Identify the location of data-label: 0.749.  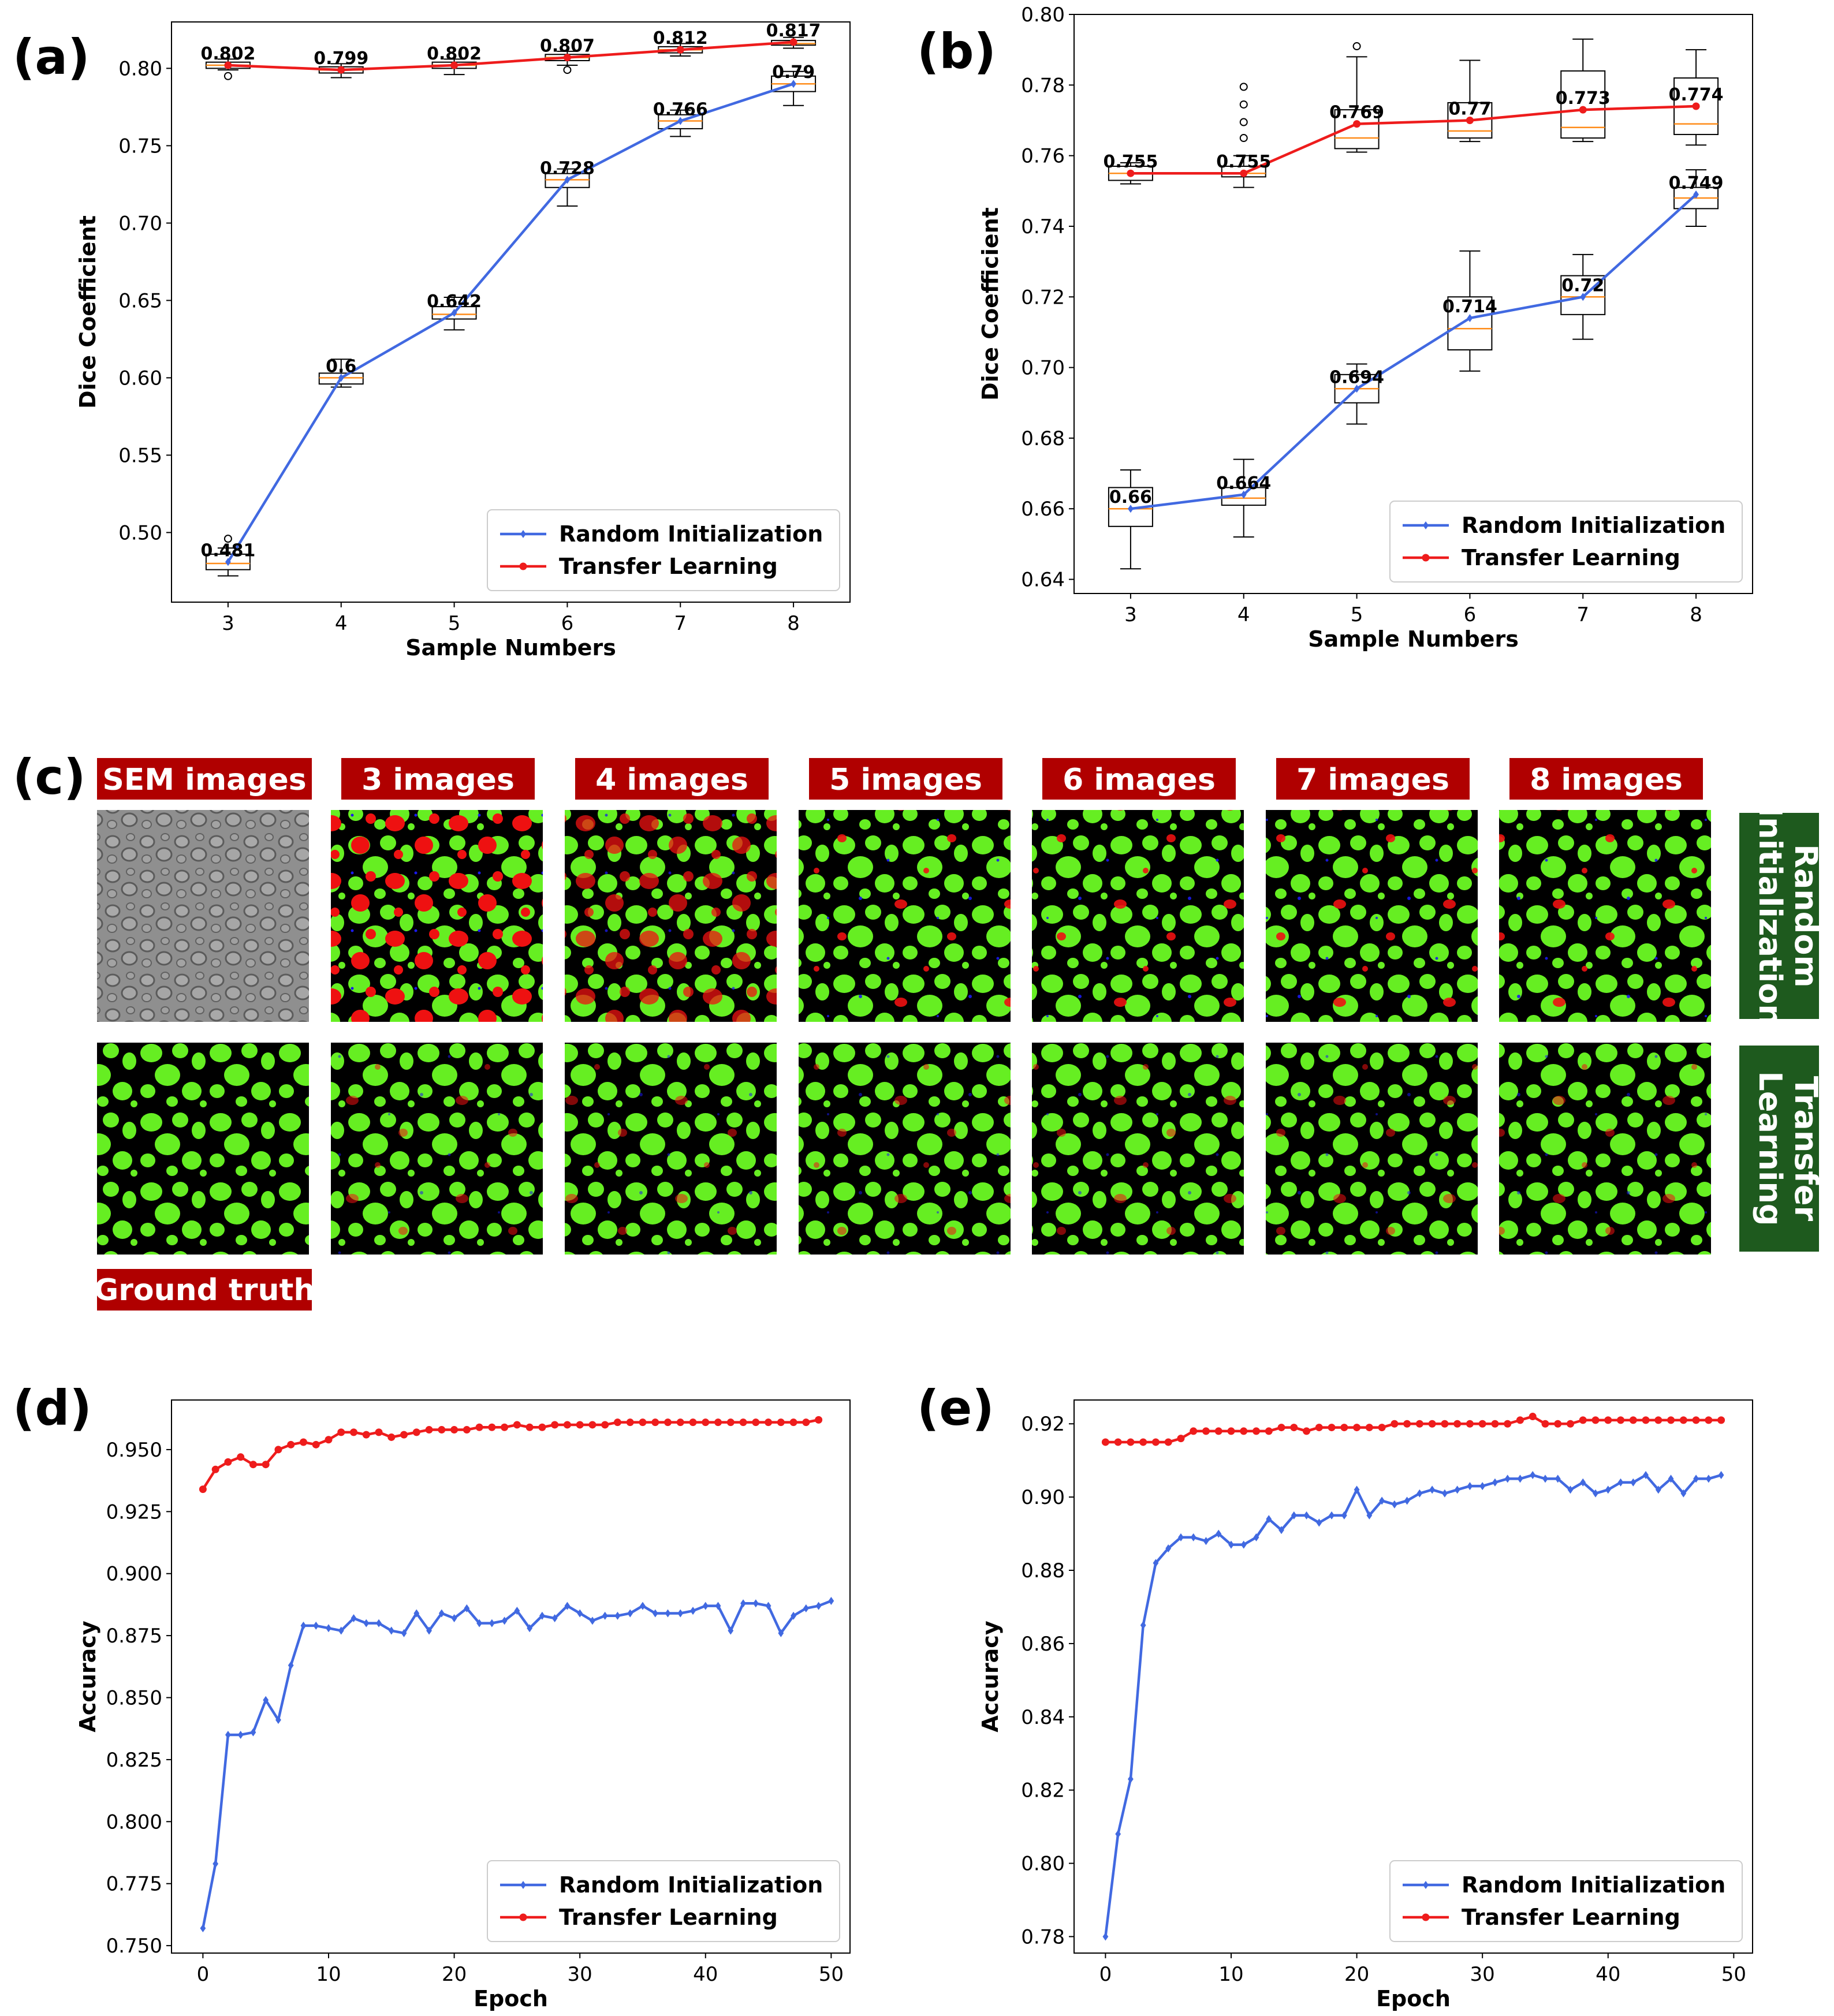
(1696, 183).